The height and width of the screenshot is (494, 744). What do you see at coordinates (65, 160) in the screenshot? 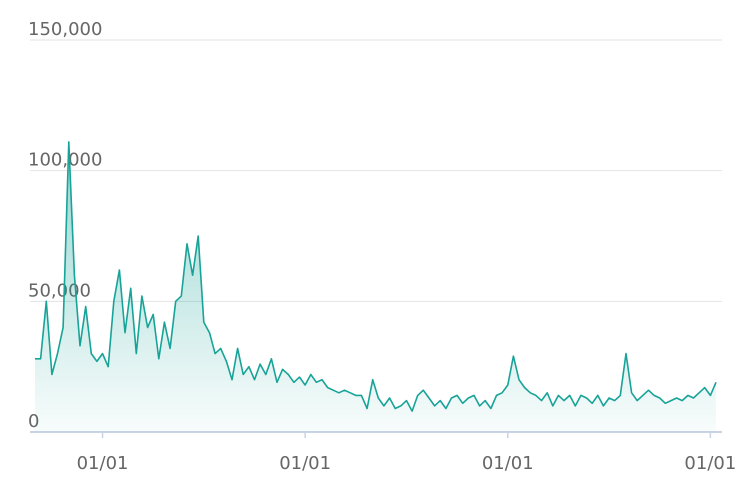
I see `y-tick-label: 100,000` at bounding box center [65, 160].